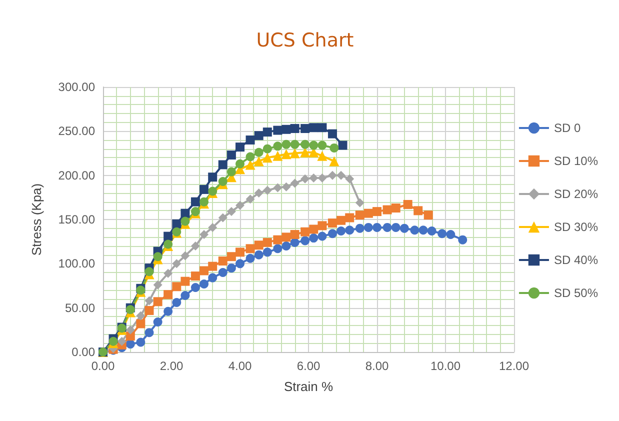  I want to click on x-axis-title: Strain %, so click(309, 386).